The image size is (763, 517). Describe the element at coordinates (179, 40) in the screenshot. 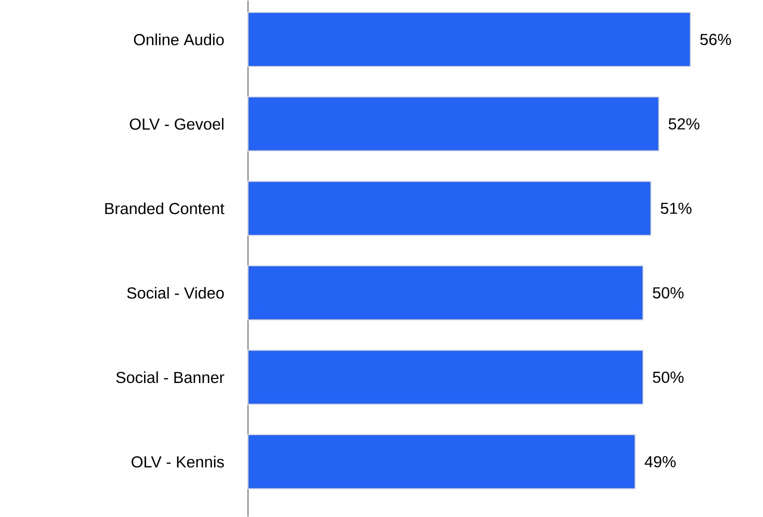

I see `y-tick-label: Online Audio` at that location.